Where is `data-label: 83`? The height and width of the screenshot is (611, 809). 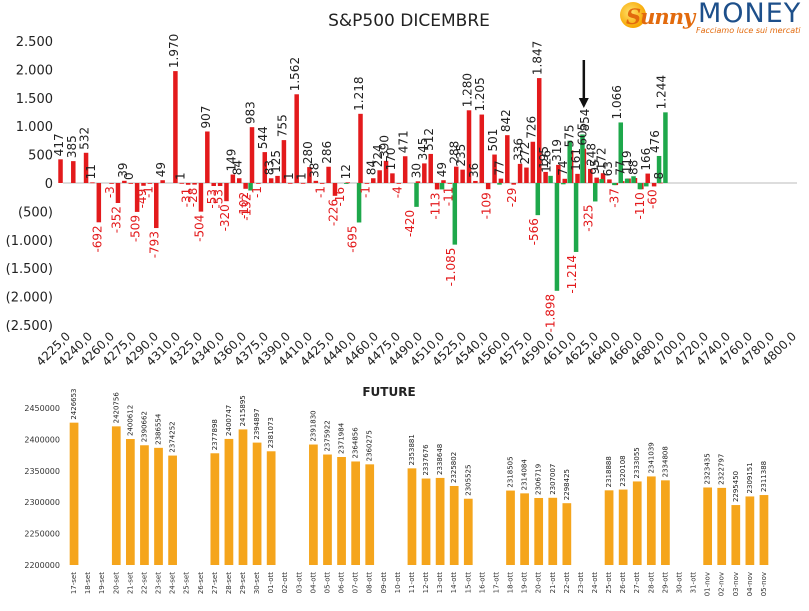
data-label: 83 is located at coordinates (270, 167).